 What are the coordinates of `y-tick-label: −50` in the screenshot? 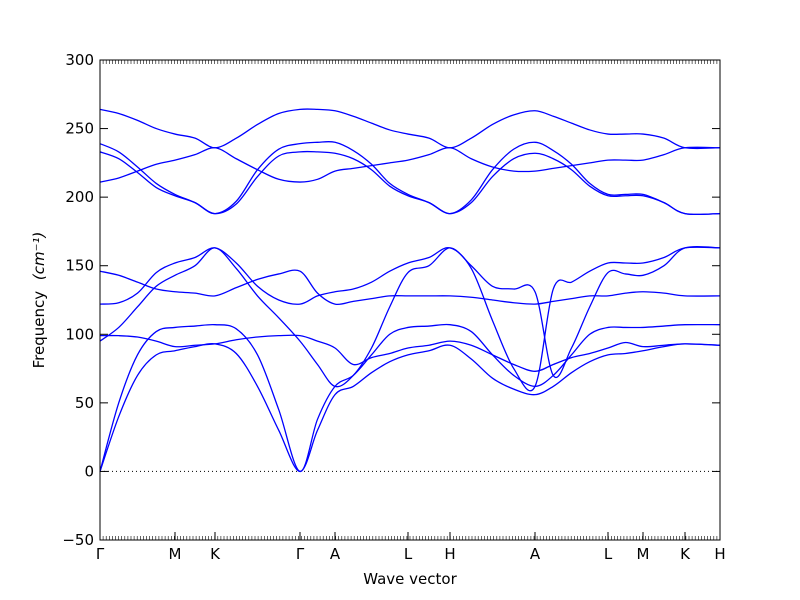 It's located at (78, 540).